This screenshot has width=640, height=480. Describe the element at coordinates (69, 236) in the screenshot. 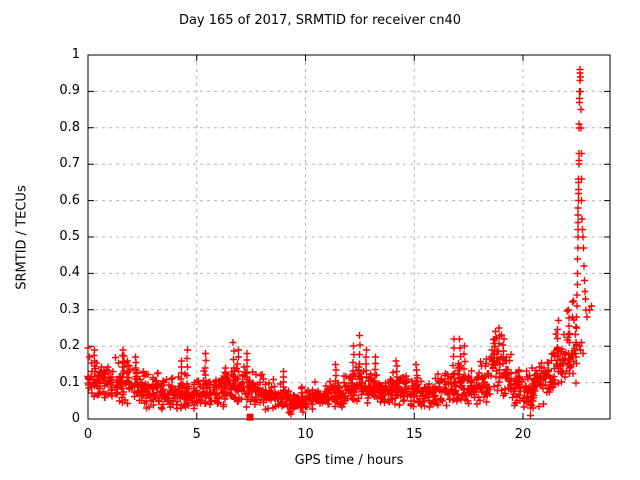

I see `y-tick-label: 0.5` at that location.